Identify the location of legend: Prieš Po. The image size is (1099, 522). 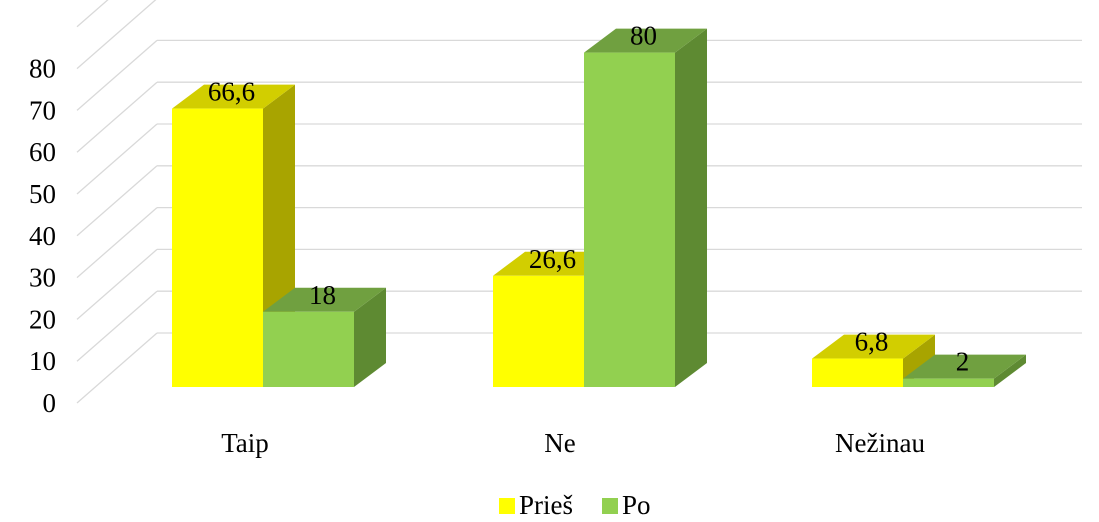
(575, 505).